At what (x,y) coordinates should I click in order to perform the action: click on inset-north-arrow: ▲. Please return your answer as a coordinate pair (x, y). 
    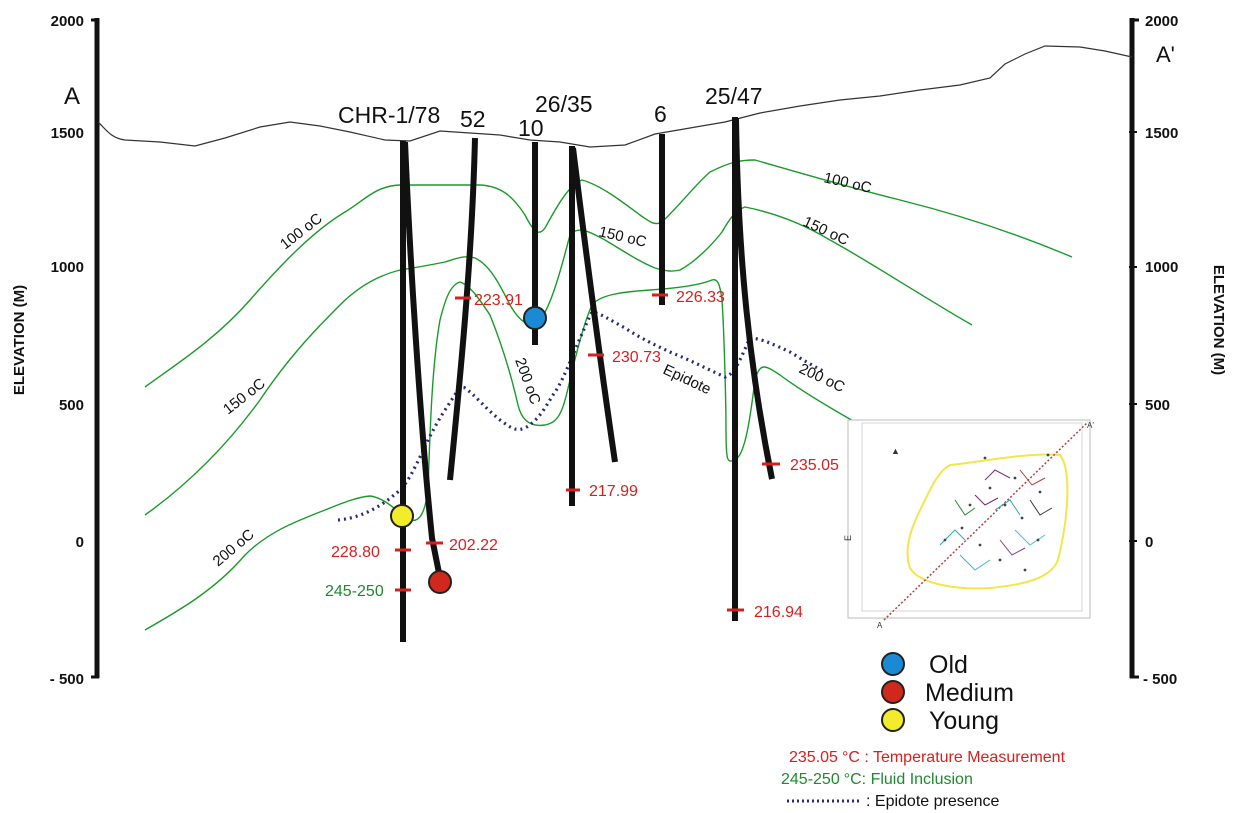
    Looking at the image, I should click on (895, 451).